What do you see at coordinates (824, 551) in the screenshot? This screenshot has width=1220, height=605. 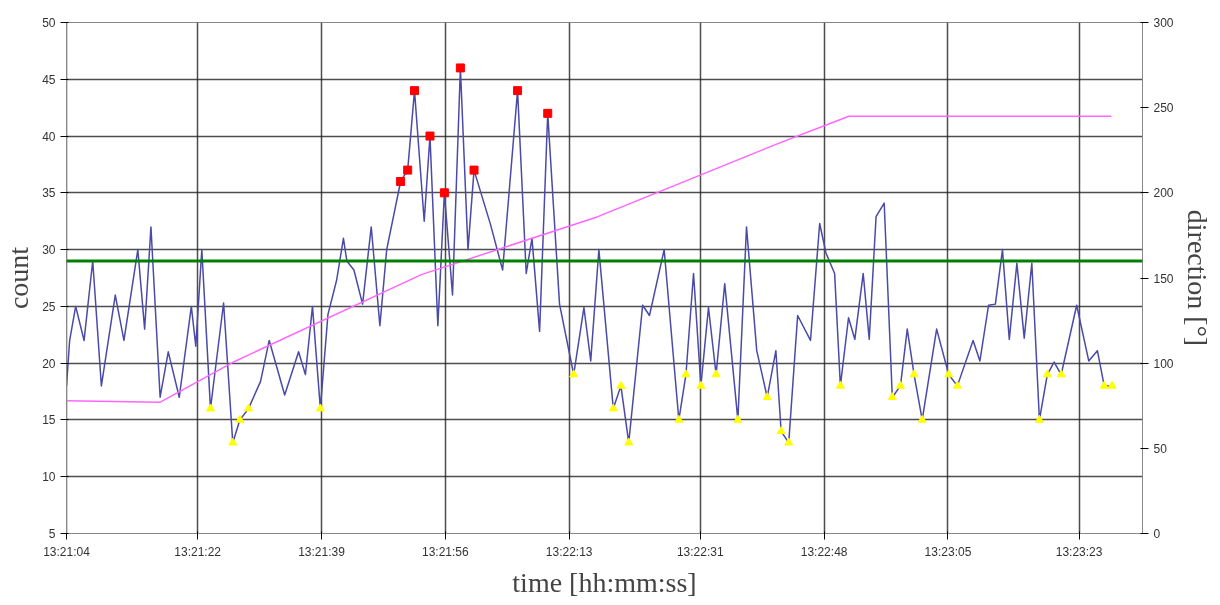 I see `x-tick-label: 13:22:48` at bounding box center [824, 551].